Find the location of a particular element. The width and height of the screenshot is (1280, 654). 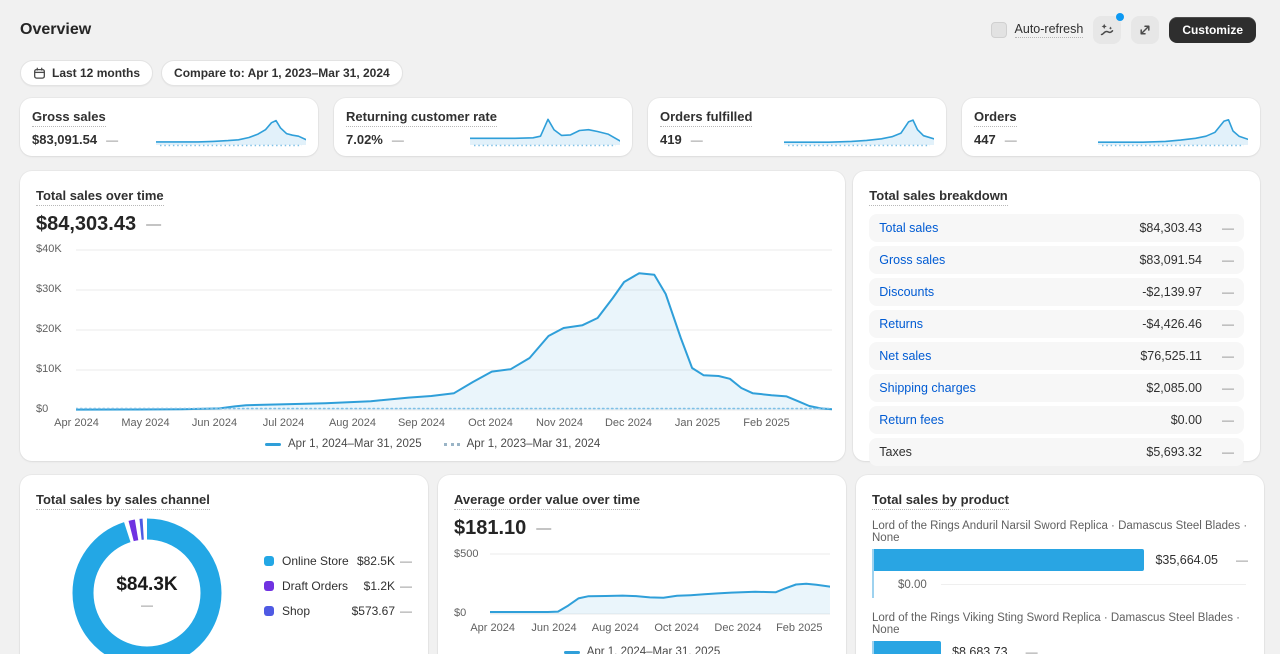

y-axis-label: $500 is located at coordinates (466, 554).